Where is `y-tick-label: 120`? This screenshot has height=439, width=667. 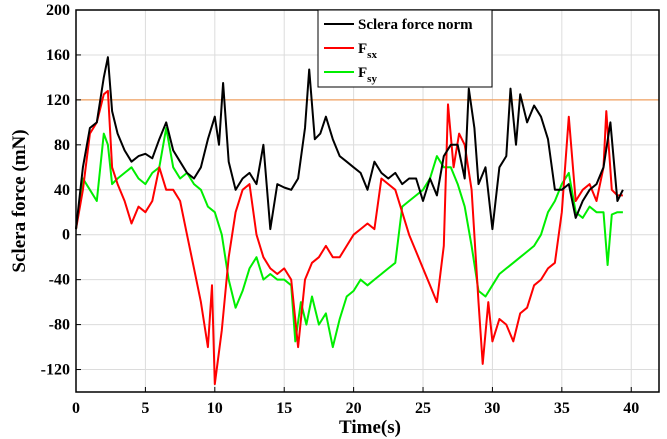
y-tick-label: 120 is located at coordinates (58, 100).